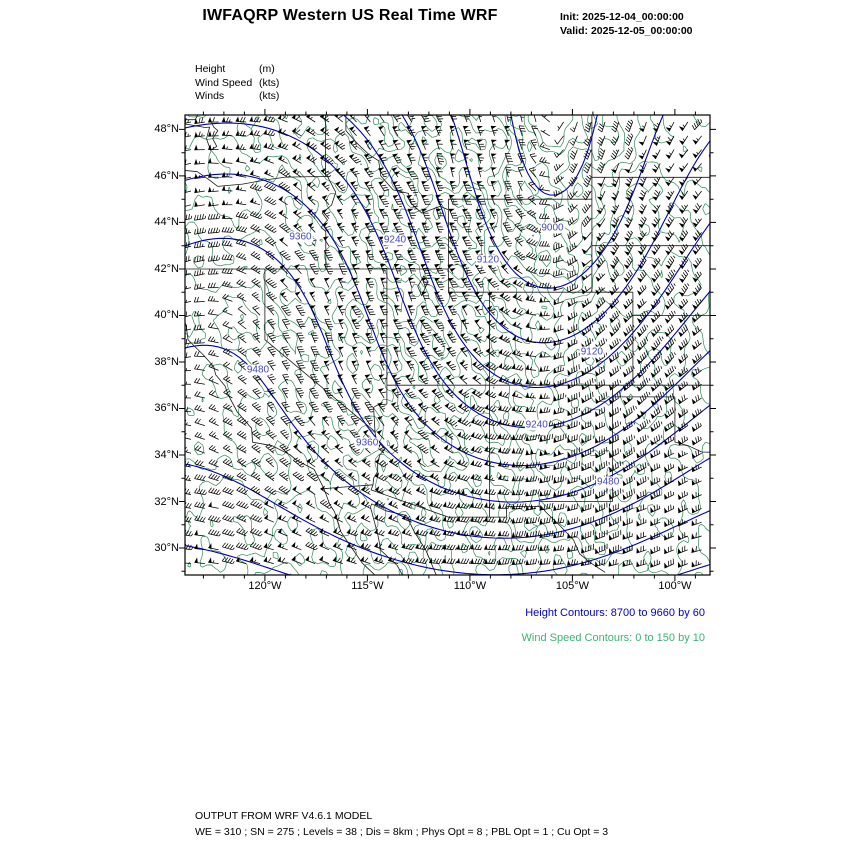 The height and width of the screenshot is (850, 850). What do you see at coordinates (615, 613) in the screenshot?
I see `height-contours-caption: Height Contours: 8700 to 9660 by 60` at bounding box center [615, 613].